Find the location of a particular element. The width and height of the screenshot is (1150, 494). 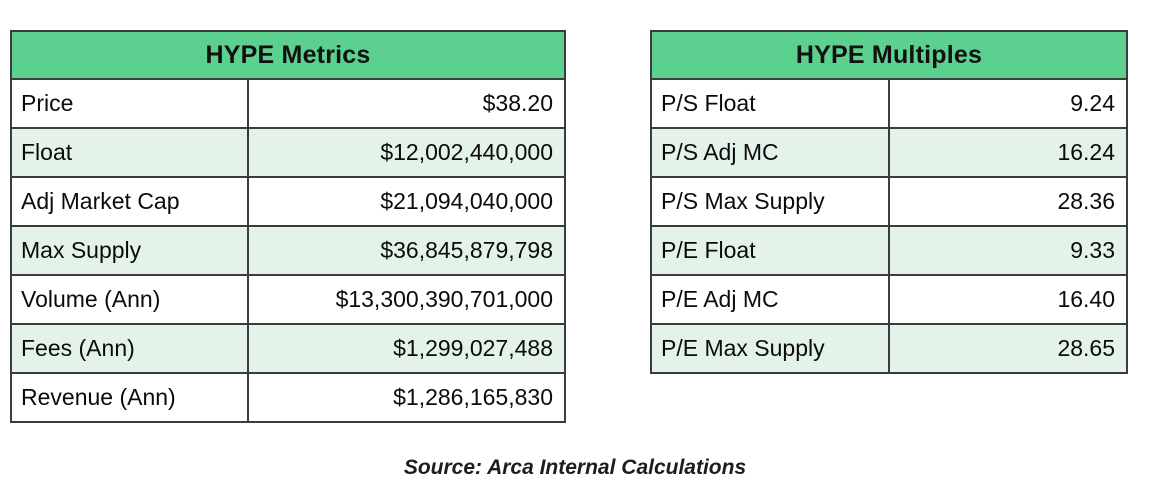

metric-label: Adj Market Cap is located at coordinates (129, 201).